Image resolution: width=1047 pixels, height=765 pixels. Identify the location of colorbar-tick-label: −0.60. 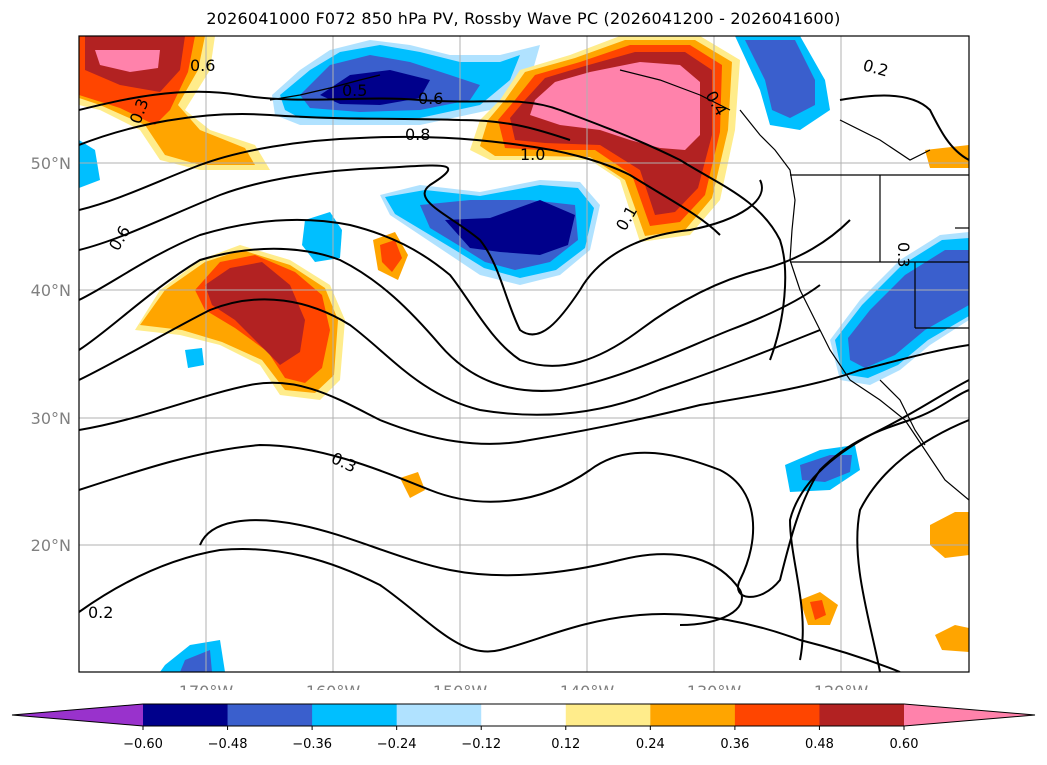
(143, 744).